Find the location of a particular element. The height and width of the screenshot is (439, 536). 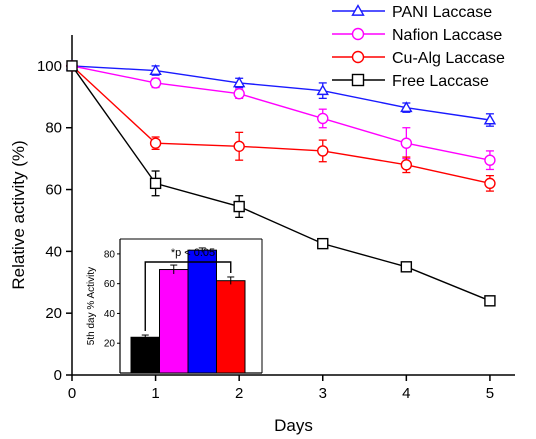

legend-entry: Cu-Alg Laccase is located at coordinates (418, 58).